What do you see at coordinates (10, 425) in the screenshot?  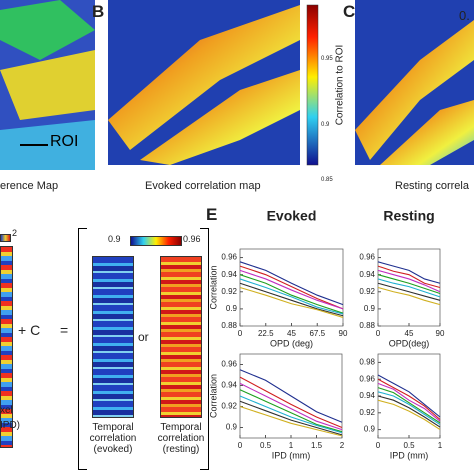 I see `label-fragment: IPD)` at bounding box center [10, 425].